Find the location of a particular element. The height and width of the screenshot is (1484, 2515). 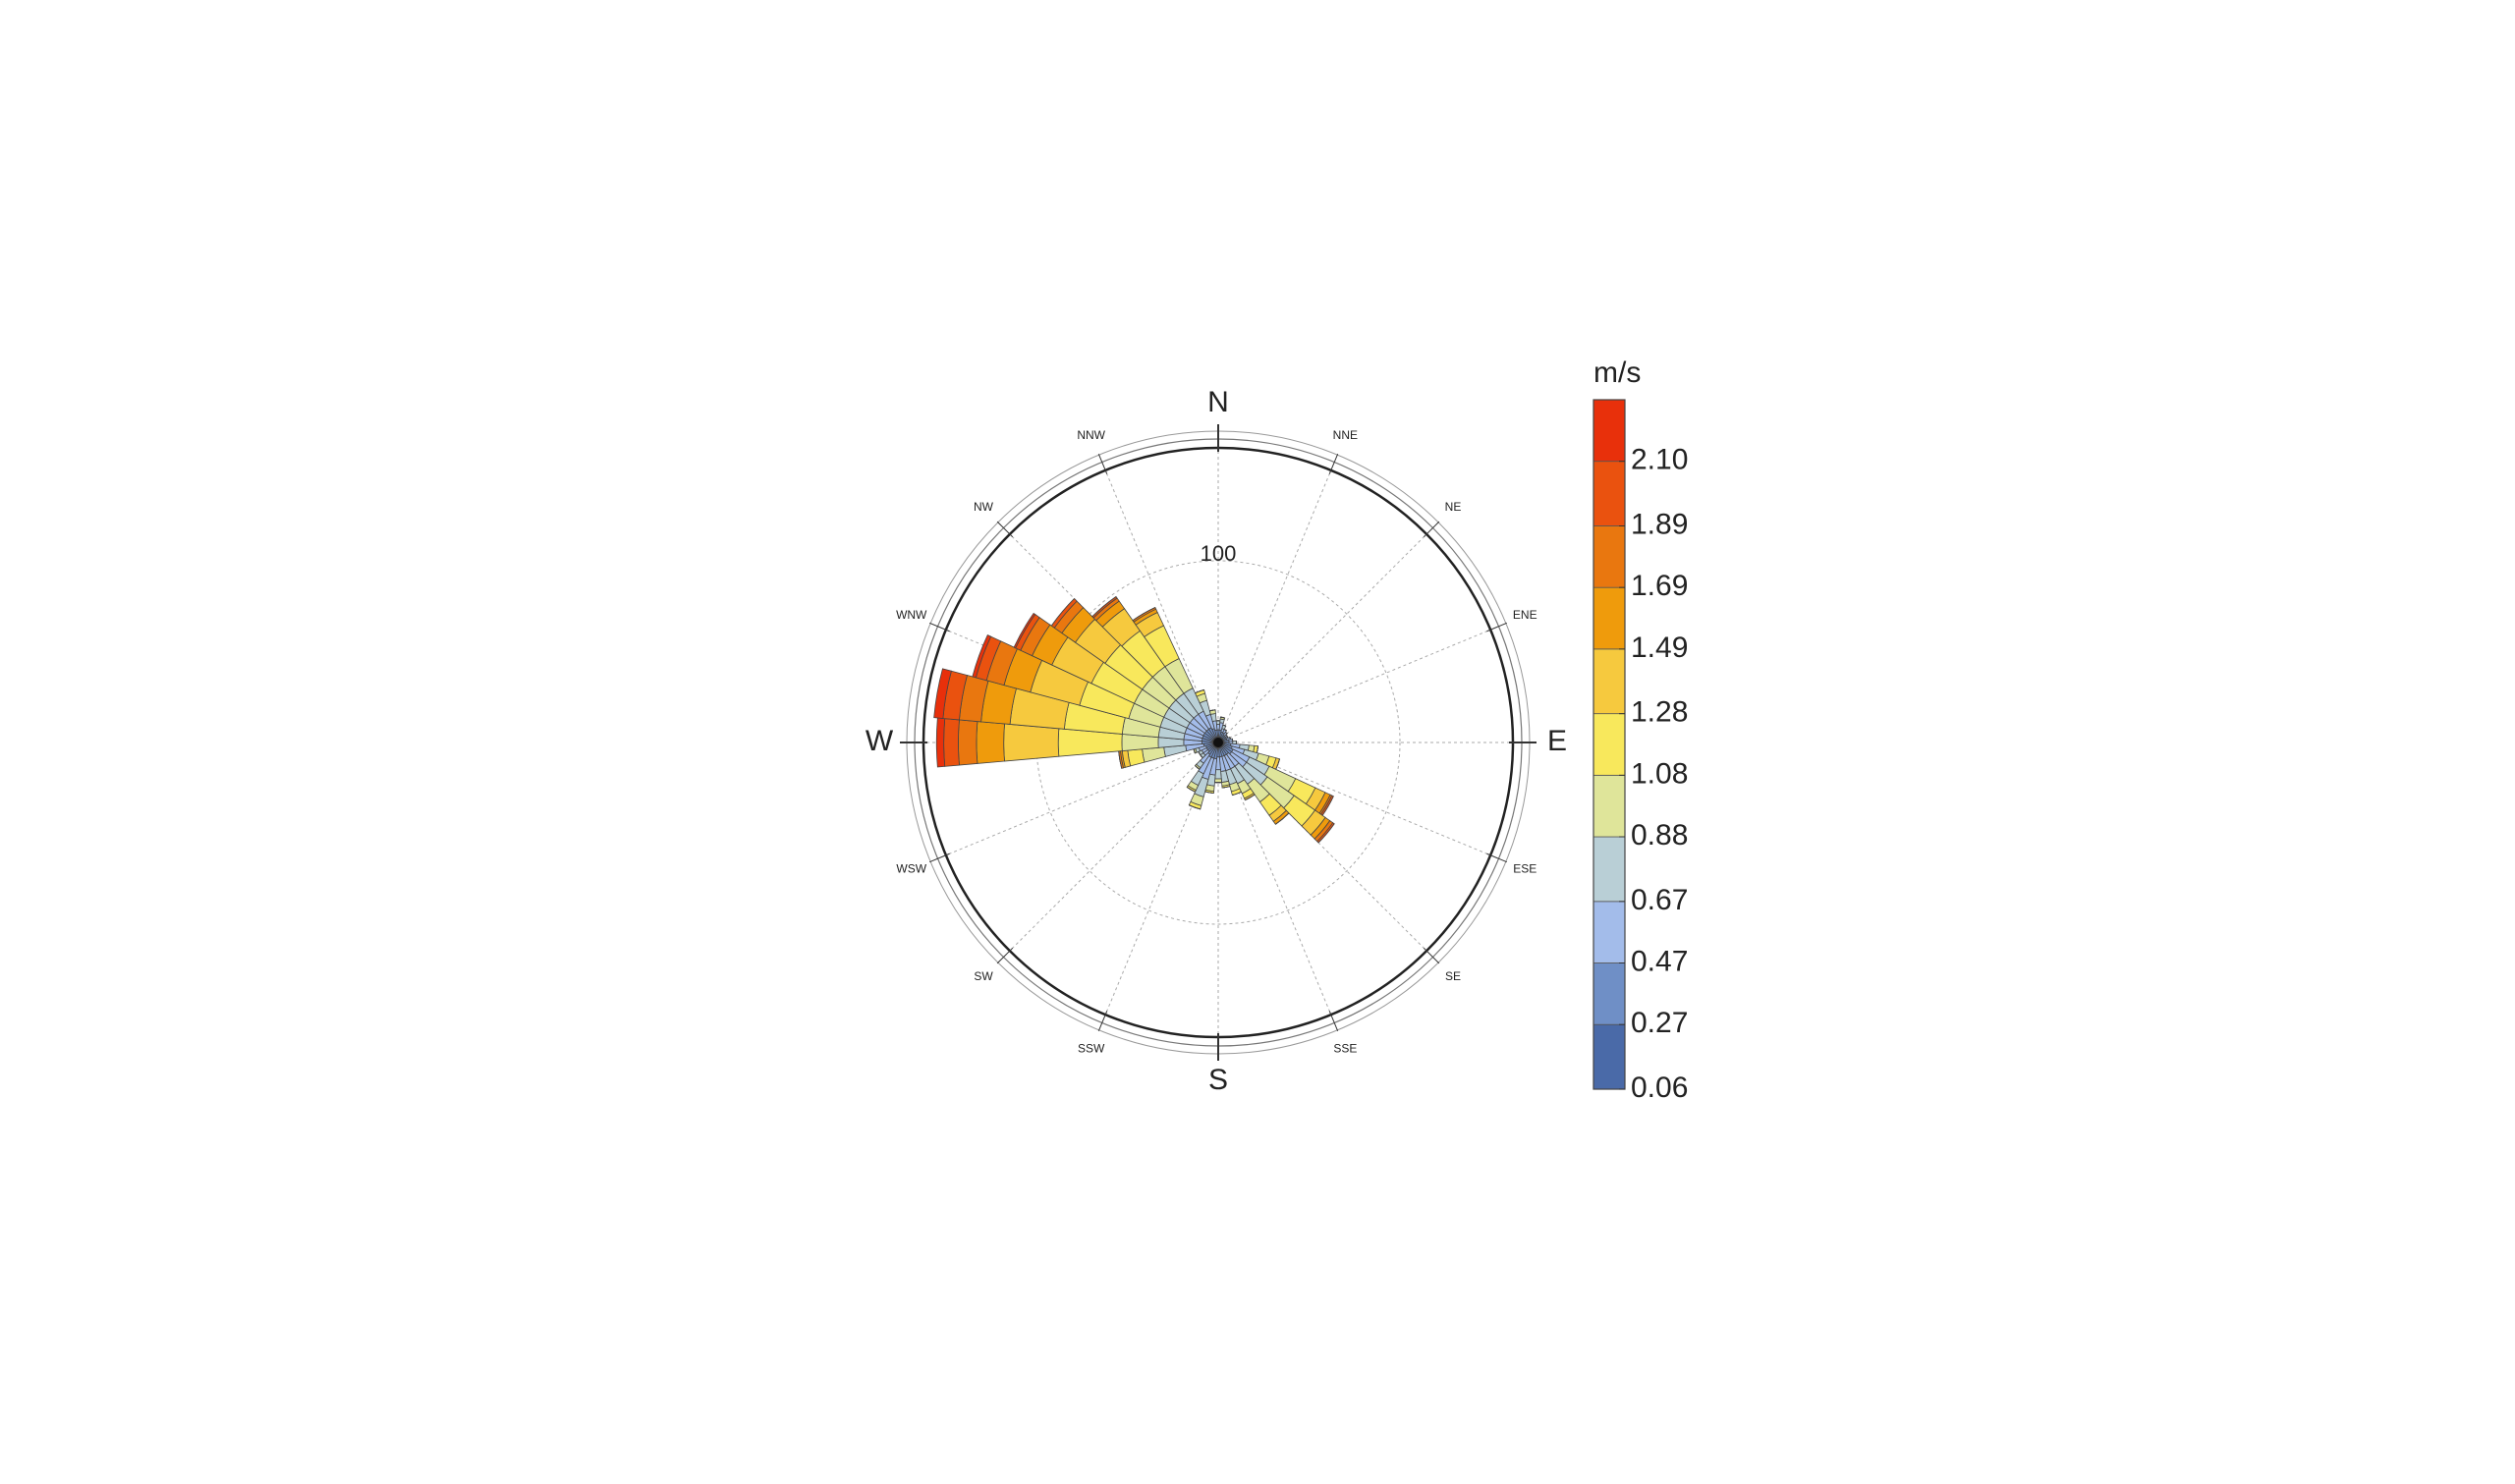

direction-label: SE is located at coordinates (1453, 976).